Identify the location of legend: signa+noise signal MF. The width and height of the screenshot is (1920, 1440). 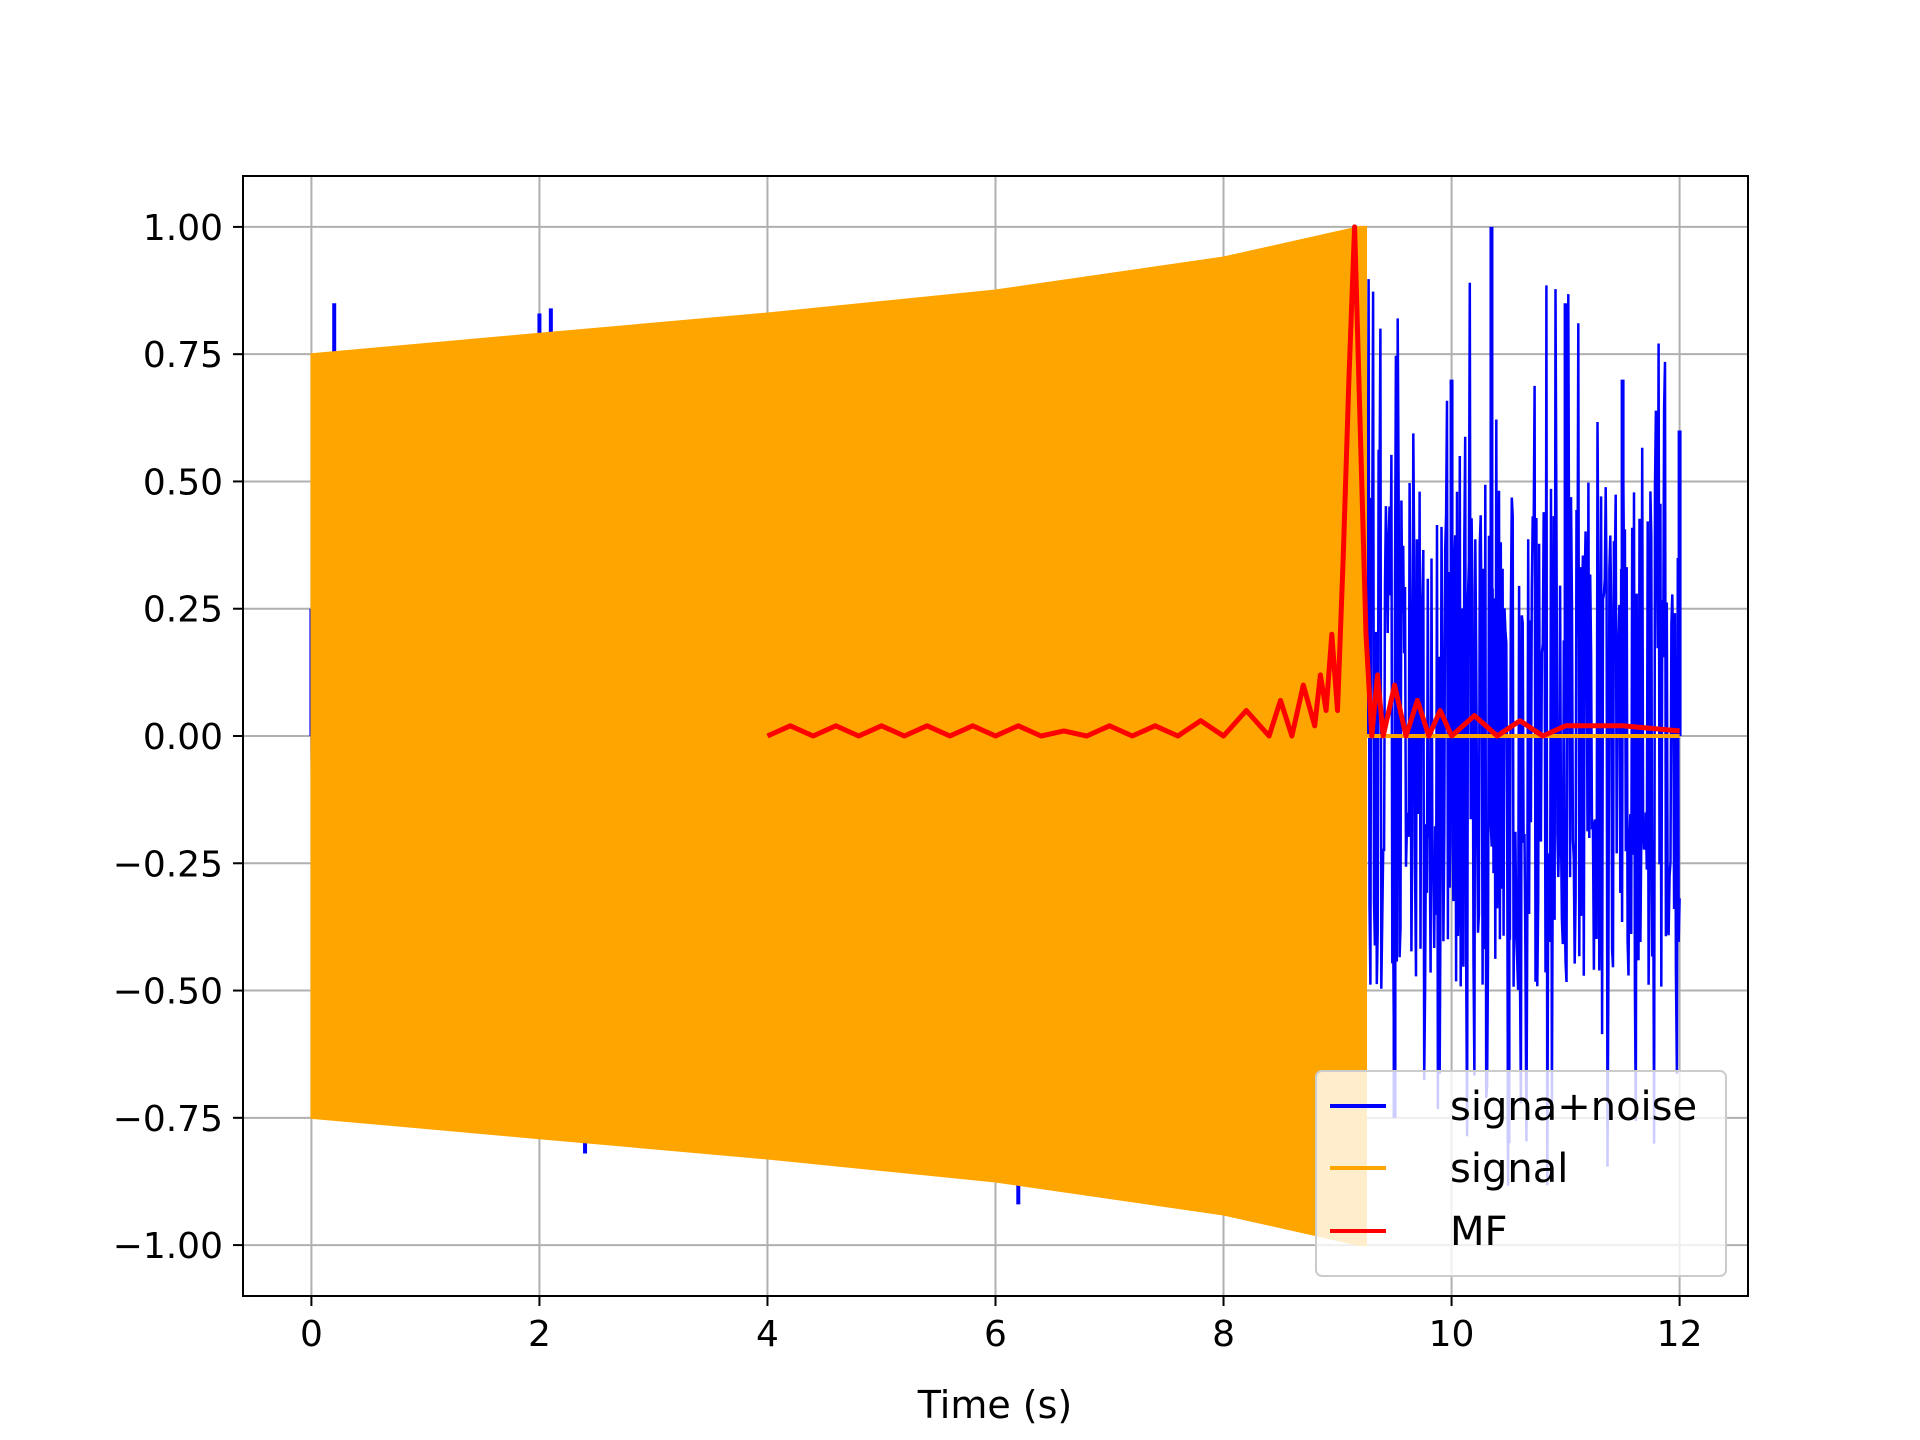
(1521, 1173).